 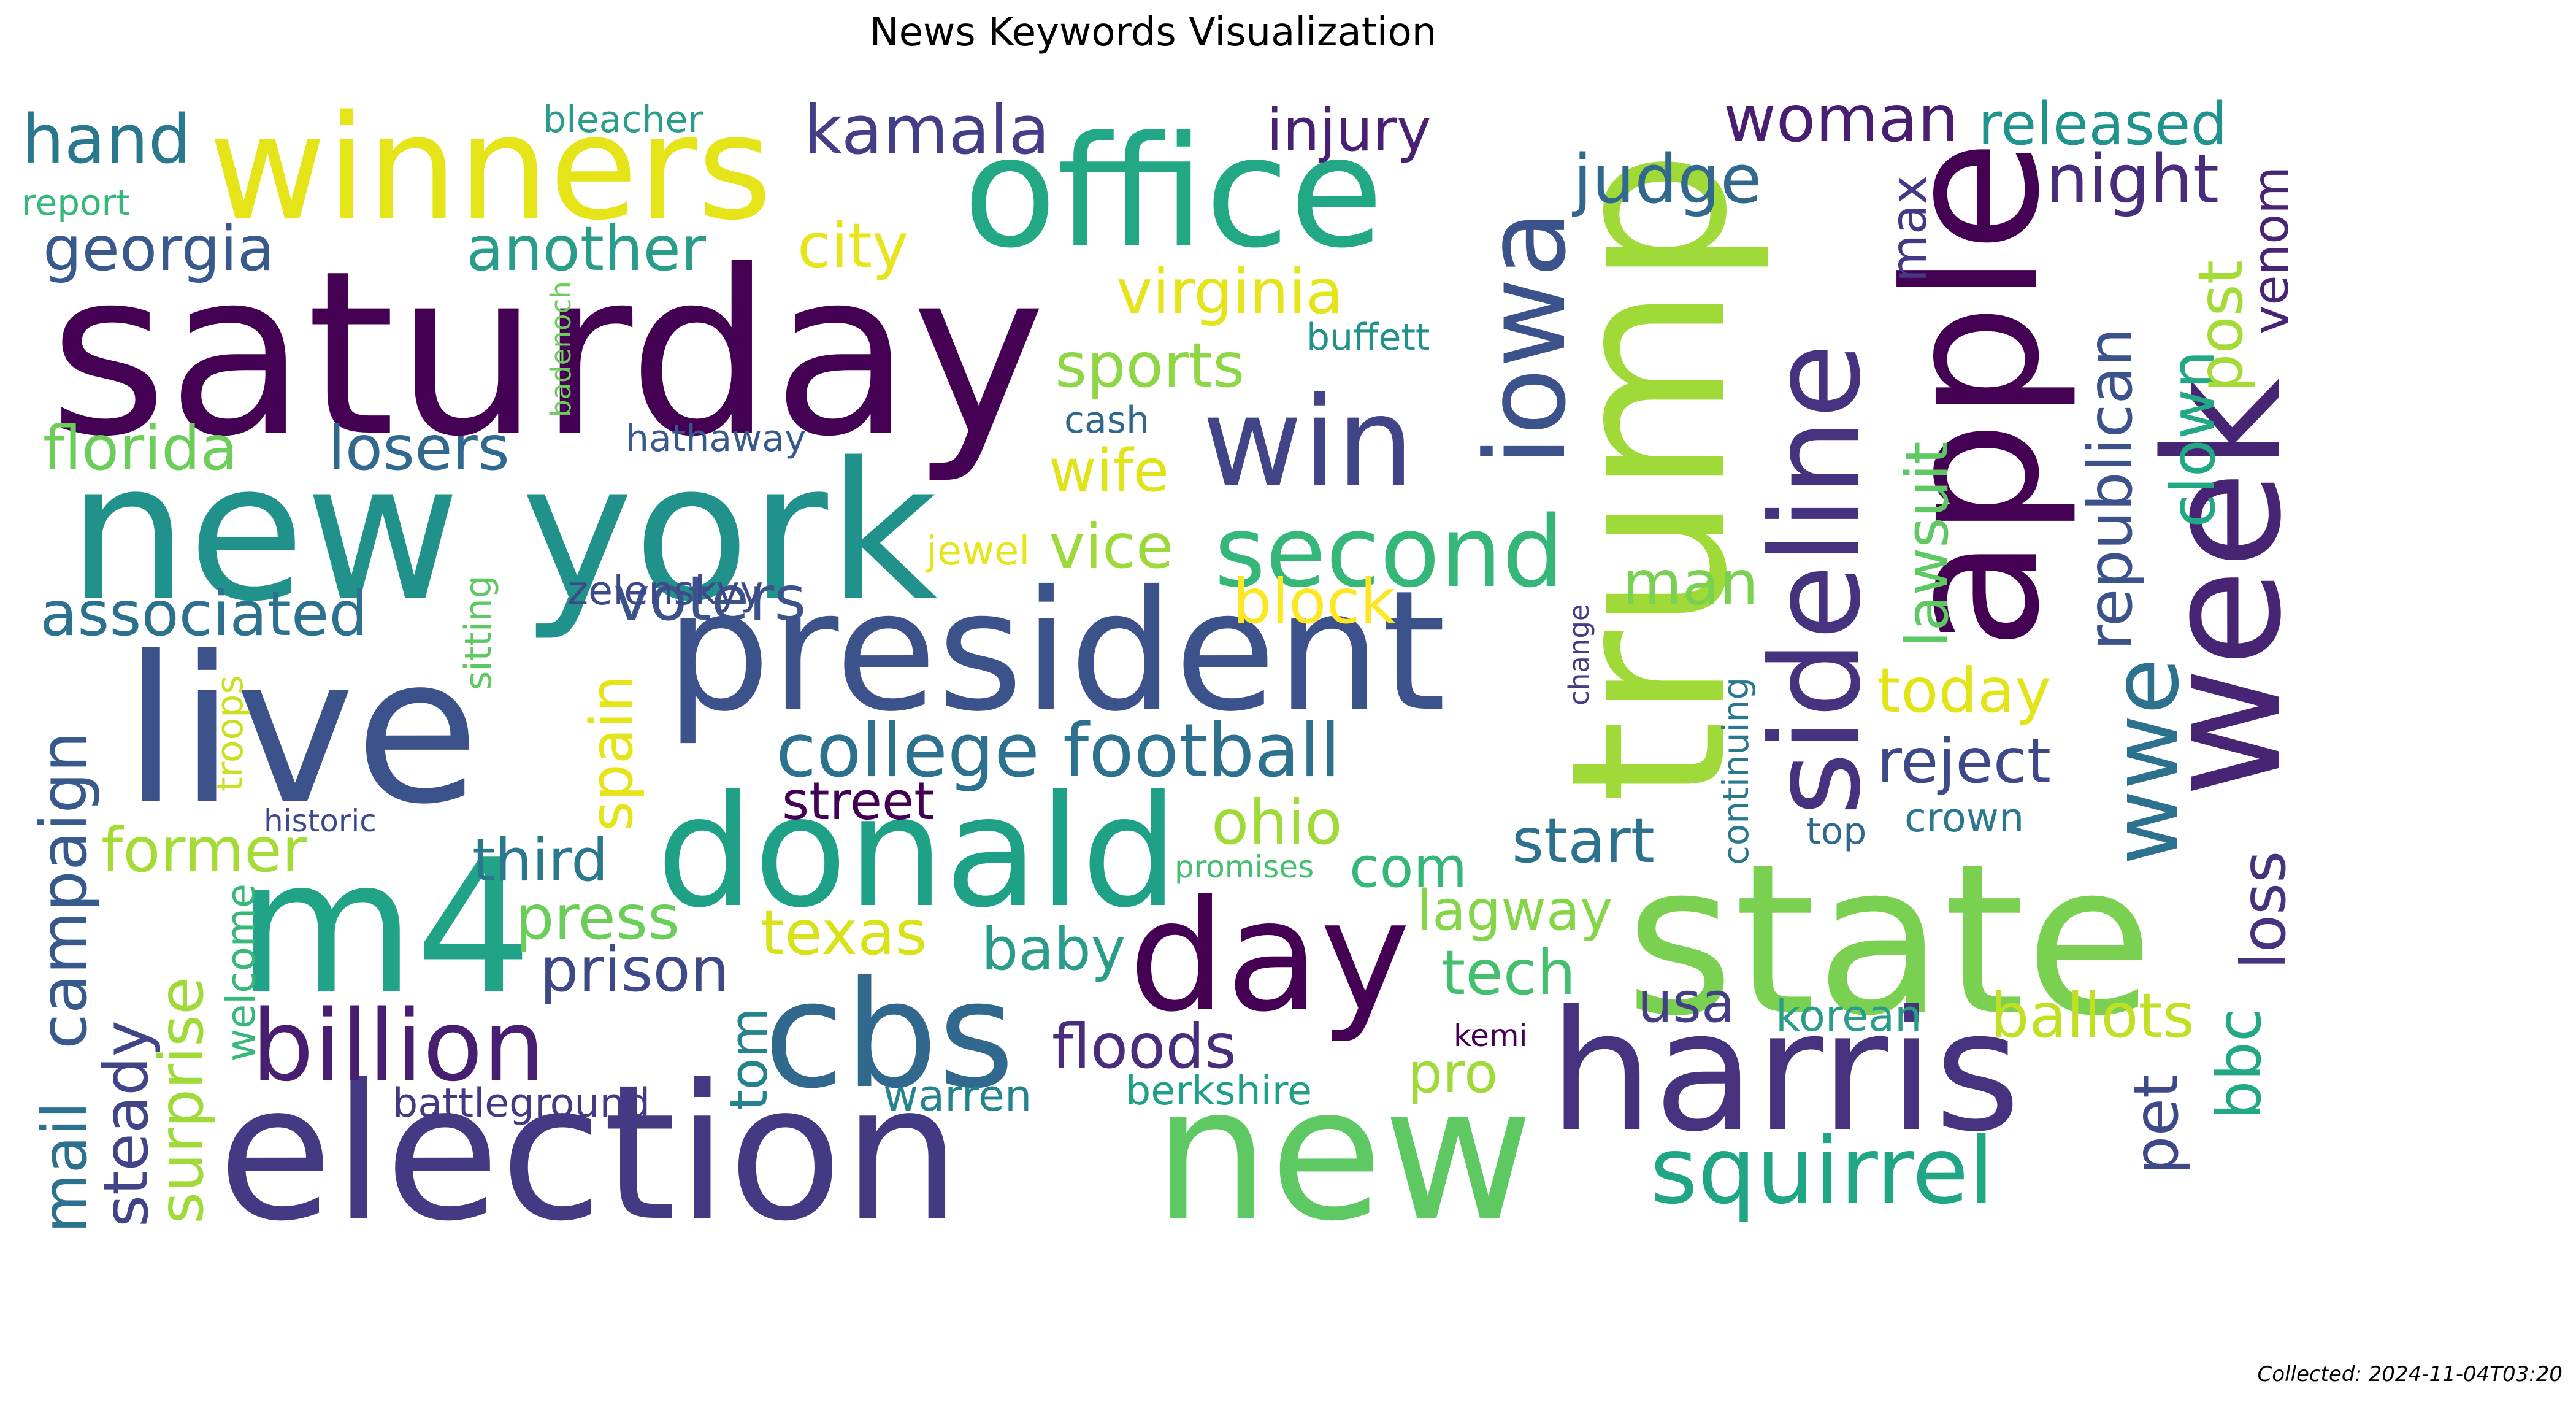 What do you see at coordinates (181, 1101) in the screenshot?
I see `word-surprise: surprise` at bounding box center [181, 1101].